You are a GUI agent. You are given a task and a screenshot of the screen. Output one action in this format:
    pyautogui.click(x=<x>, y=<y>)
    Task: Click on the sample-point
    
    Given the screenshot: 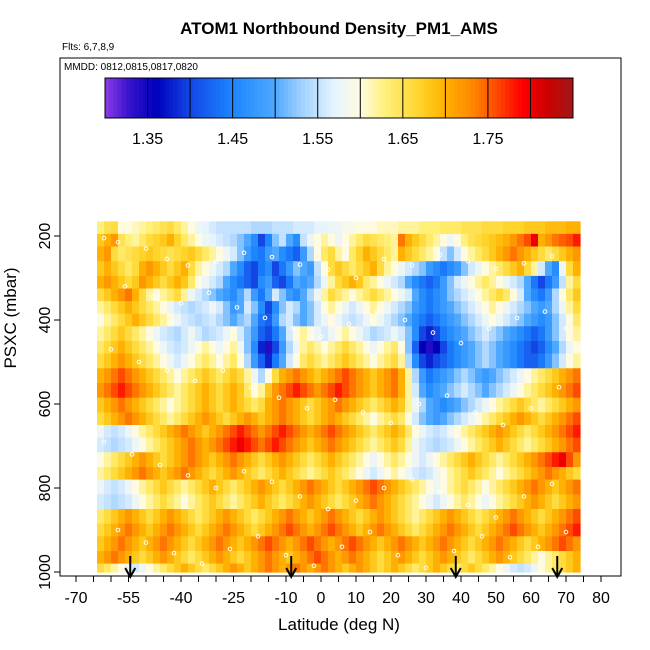 What is the action you would take?
    pyautogui.click(x=125, y=286)
    